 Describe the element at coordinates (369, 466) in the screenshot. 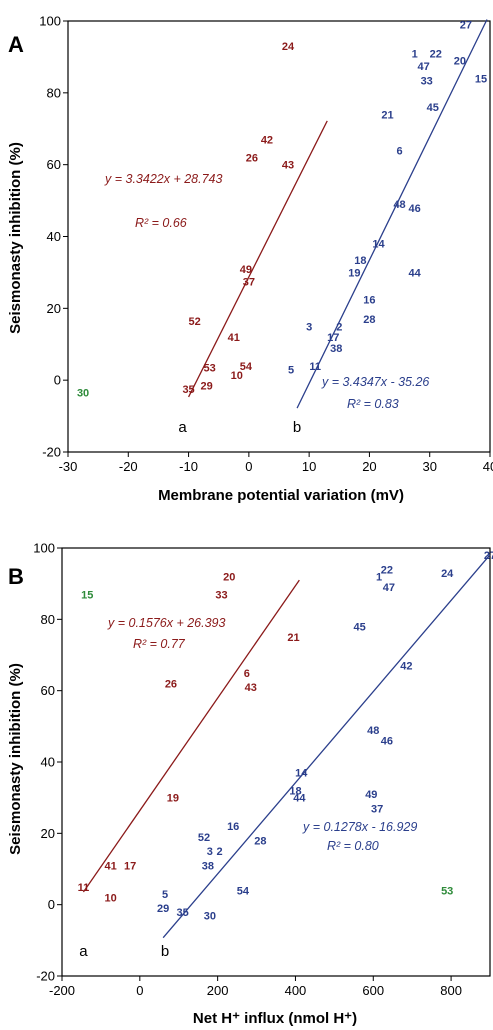

I see `x-tick-label: 20` at that location.